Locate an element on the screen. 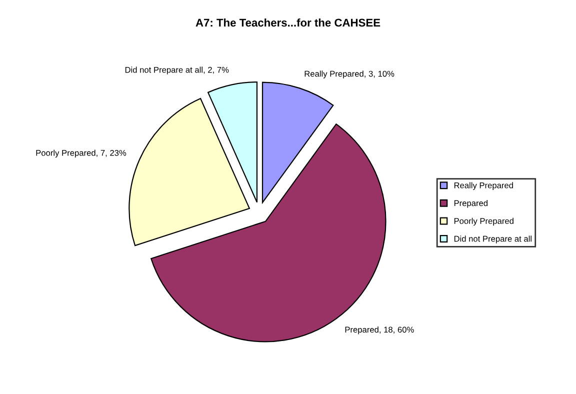 This screenshot has height=394, width=576. legend-label: Did not Prepare at all is located at coordinates (493, 240).